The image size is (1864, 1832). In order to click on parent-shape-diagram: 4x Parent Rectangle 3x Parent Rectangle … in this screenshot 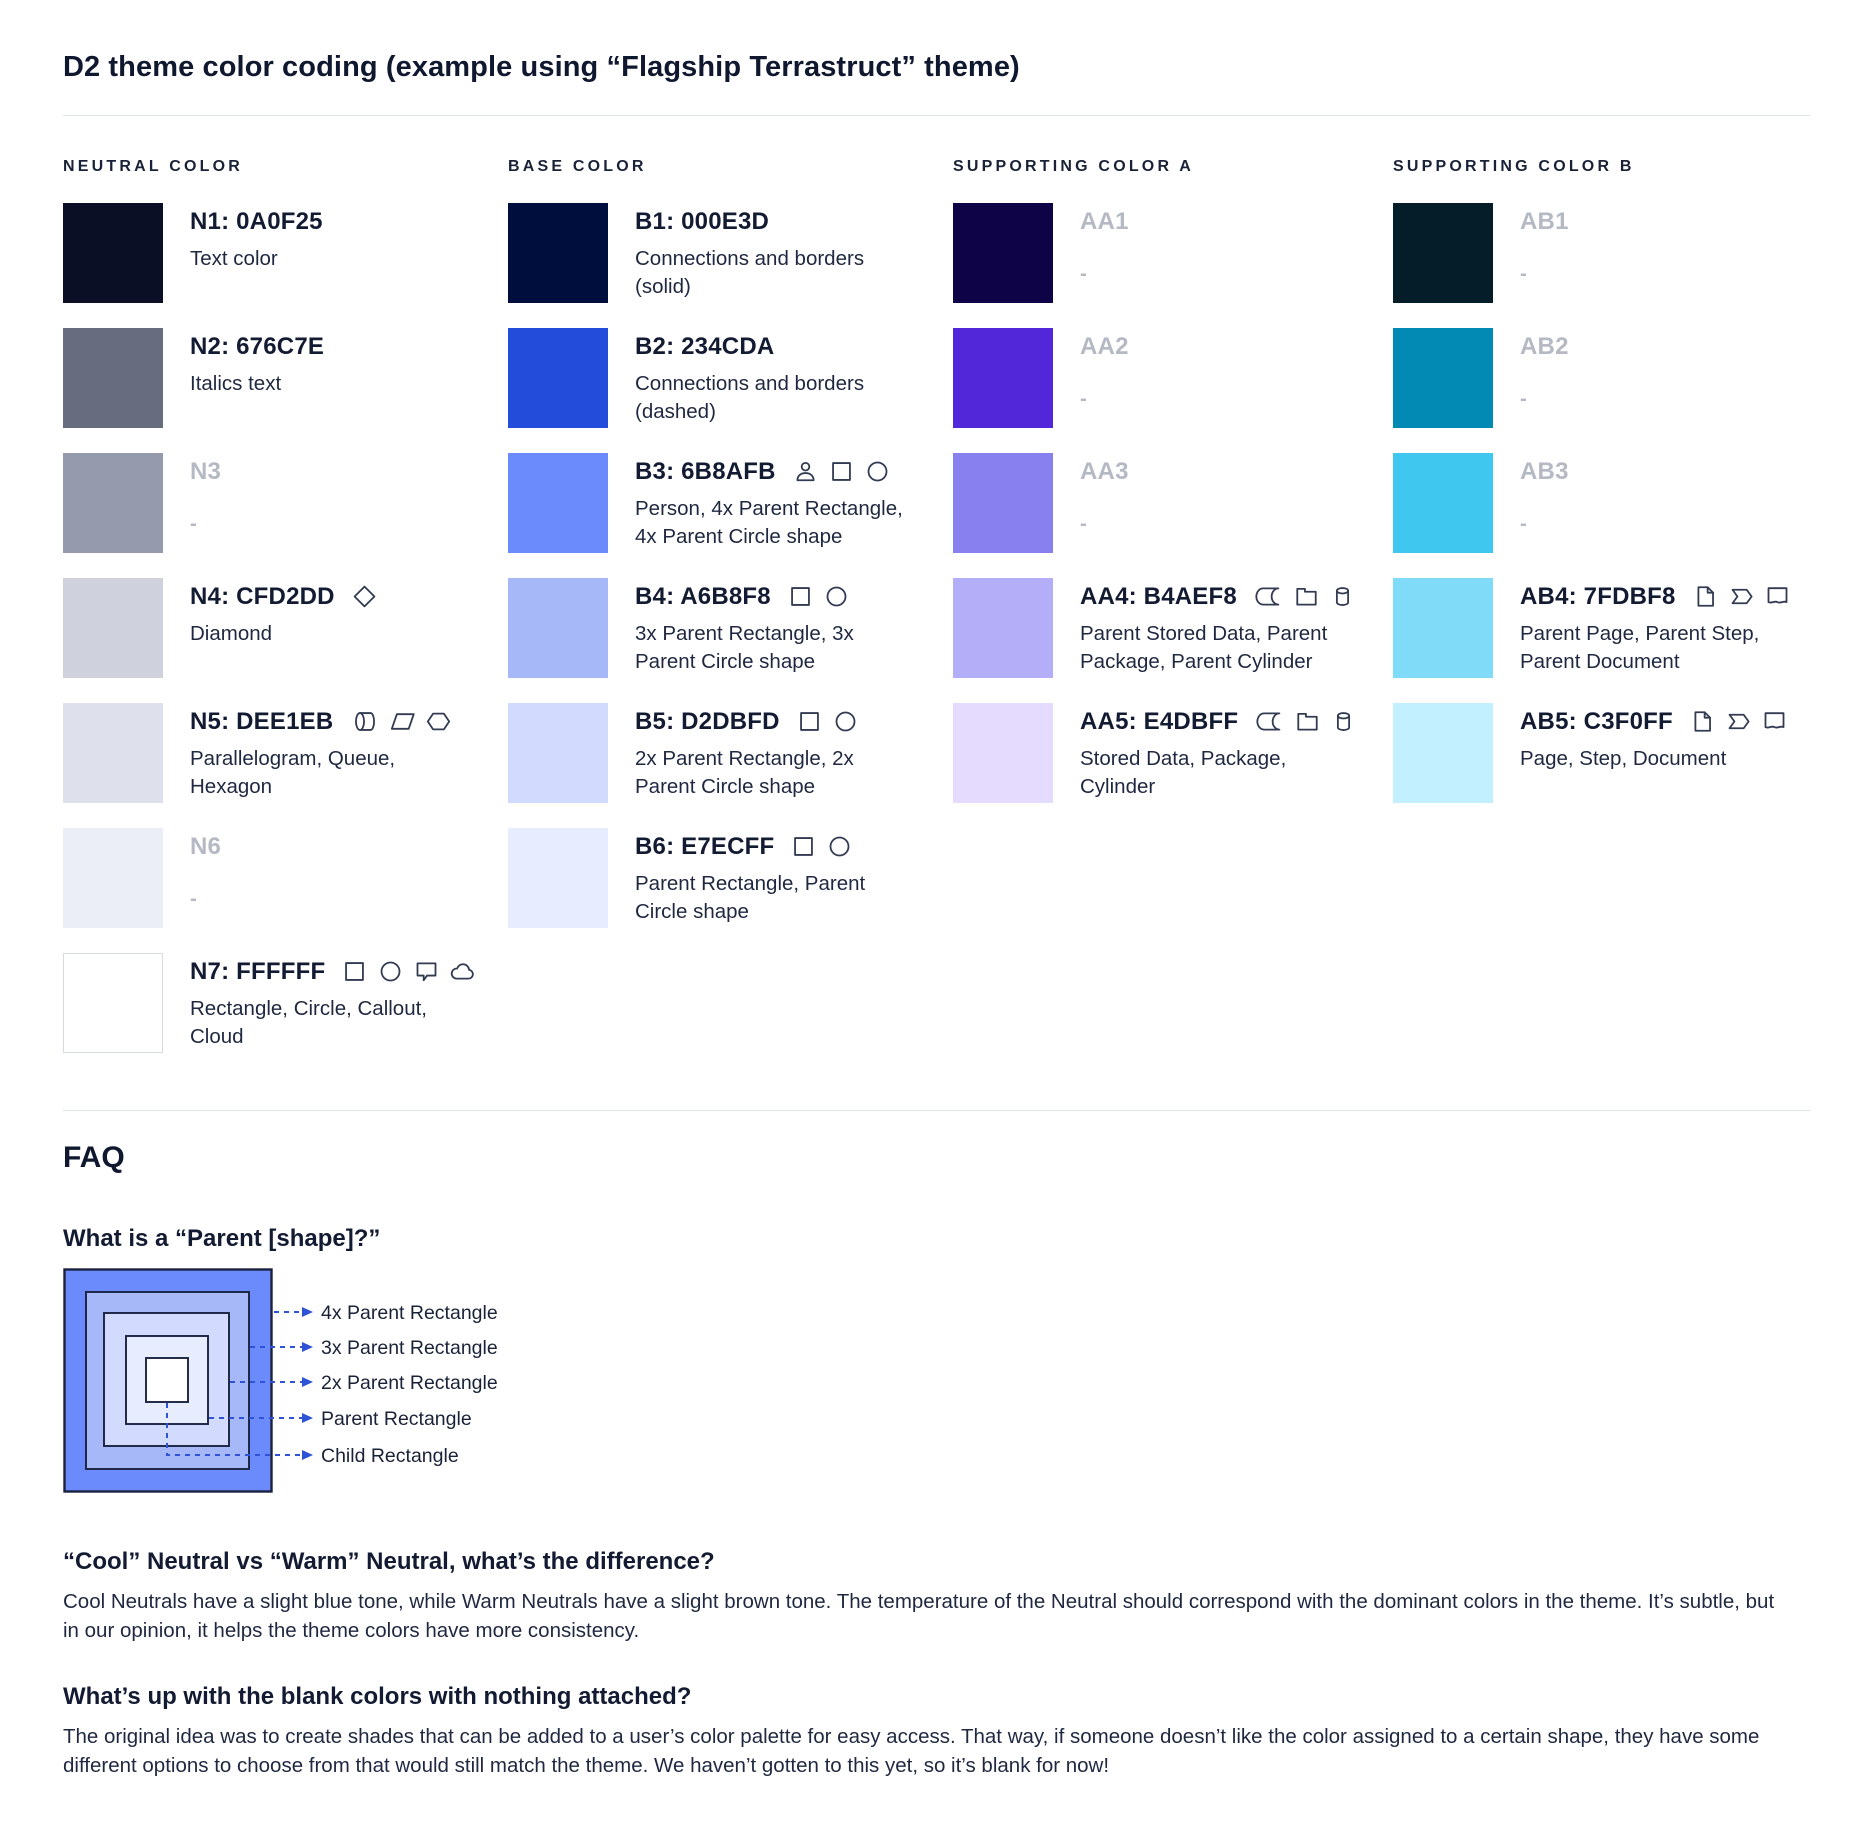, I will do `click(936, 1388)`.